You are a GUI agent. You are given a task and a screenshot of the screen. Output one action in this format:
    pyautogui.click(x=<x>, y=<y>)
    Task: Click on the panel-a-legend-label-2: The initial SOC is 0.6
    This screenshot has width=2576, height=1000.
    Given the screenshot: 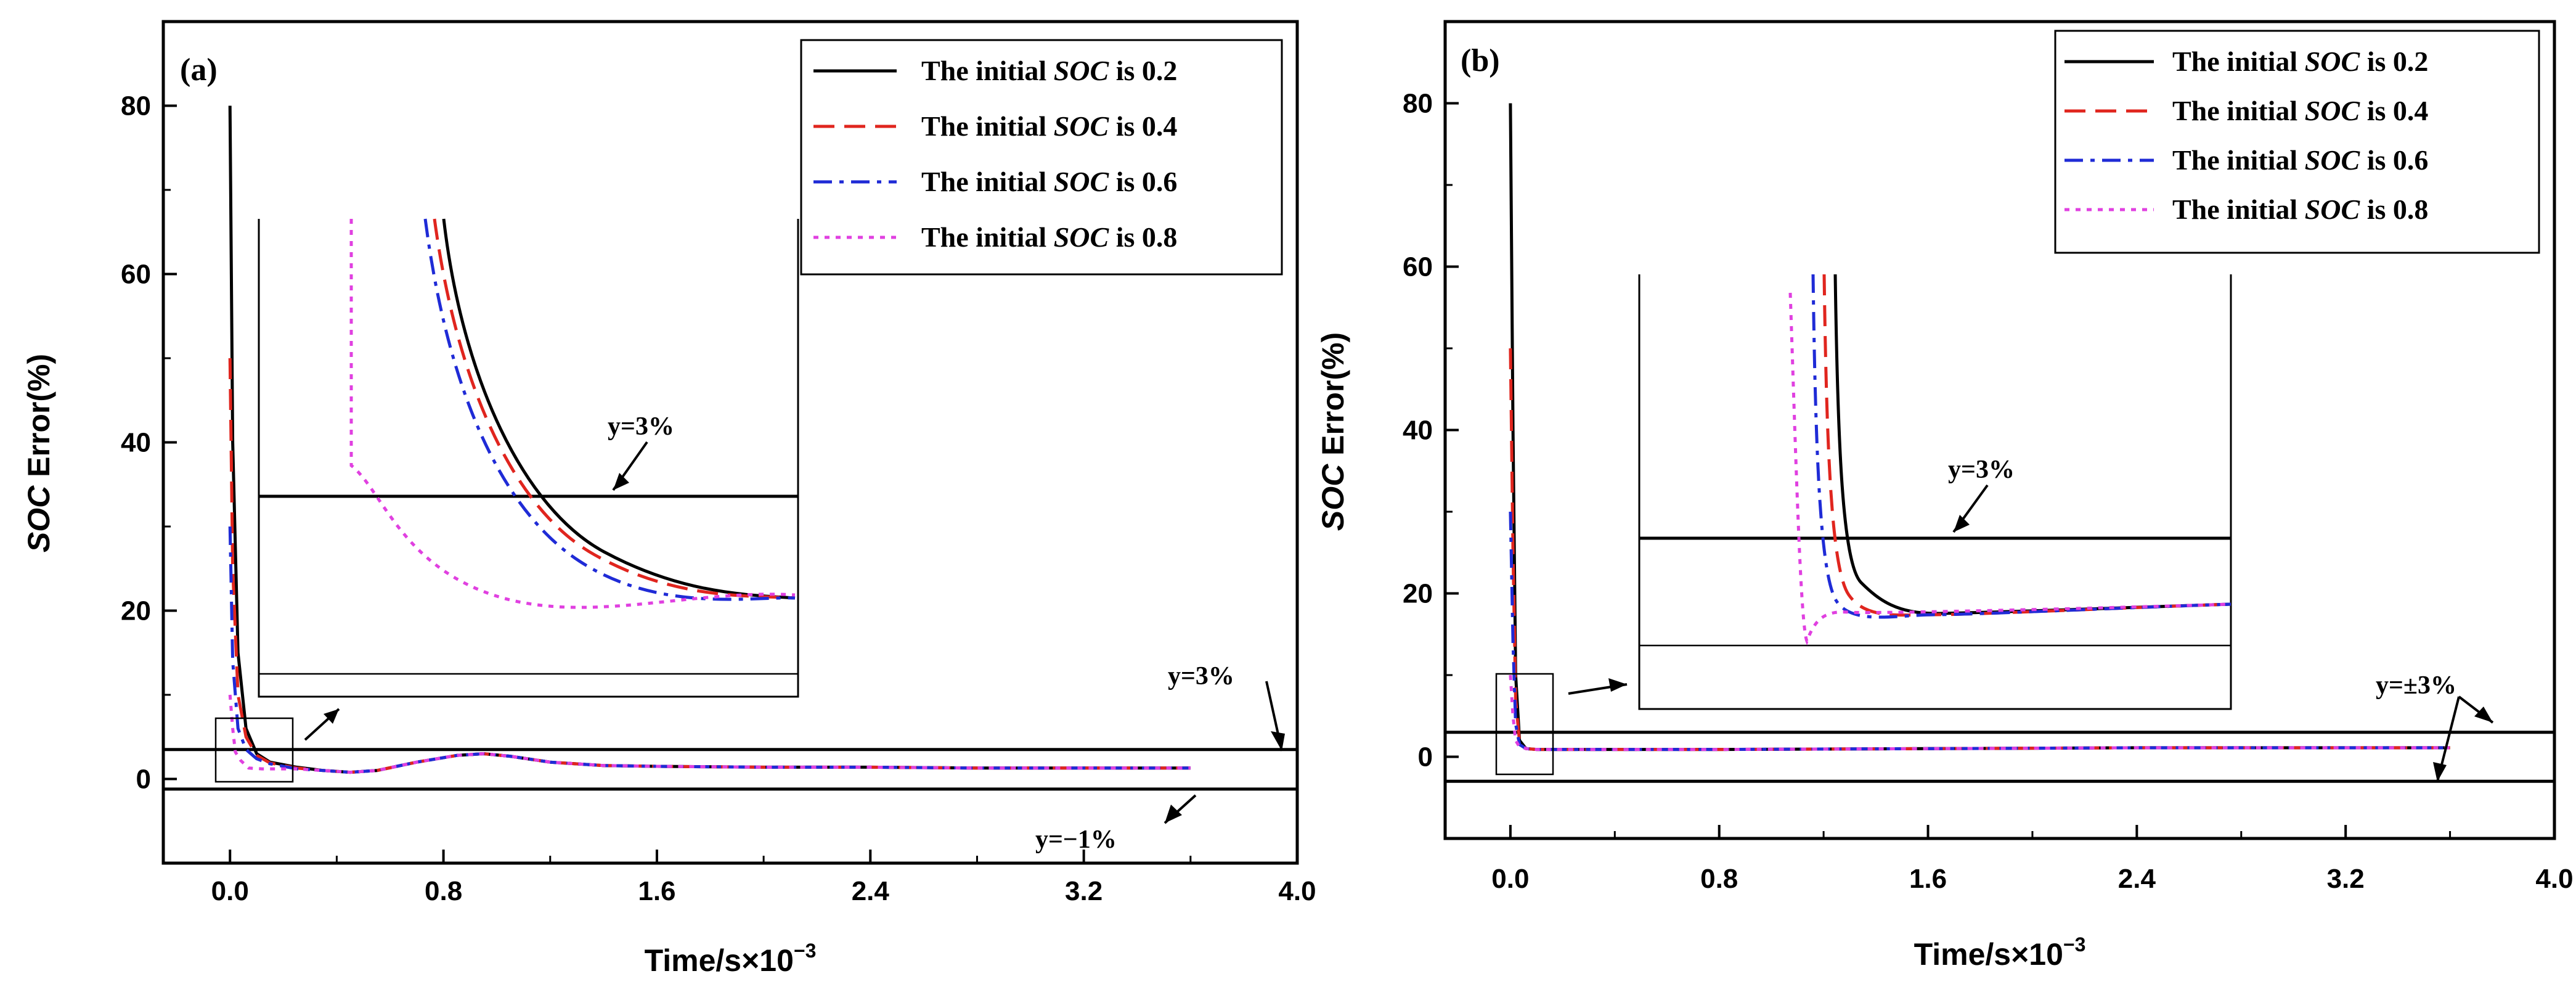 What is the action you would take?
    pyautogui.click(x=1049, y=182)
    